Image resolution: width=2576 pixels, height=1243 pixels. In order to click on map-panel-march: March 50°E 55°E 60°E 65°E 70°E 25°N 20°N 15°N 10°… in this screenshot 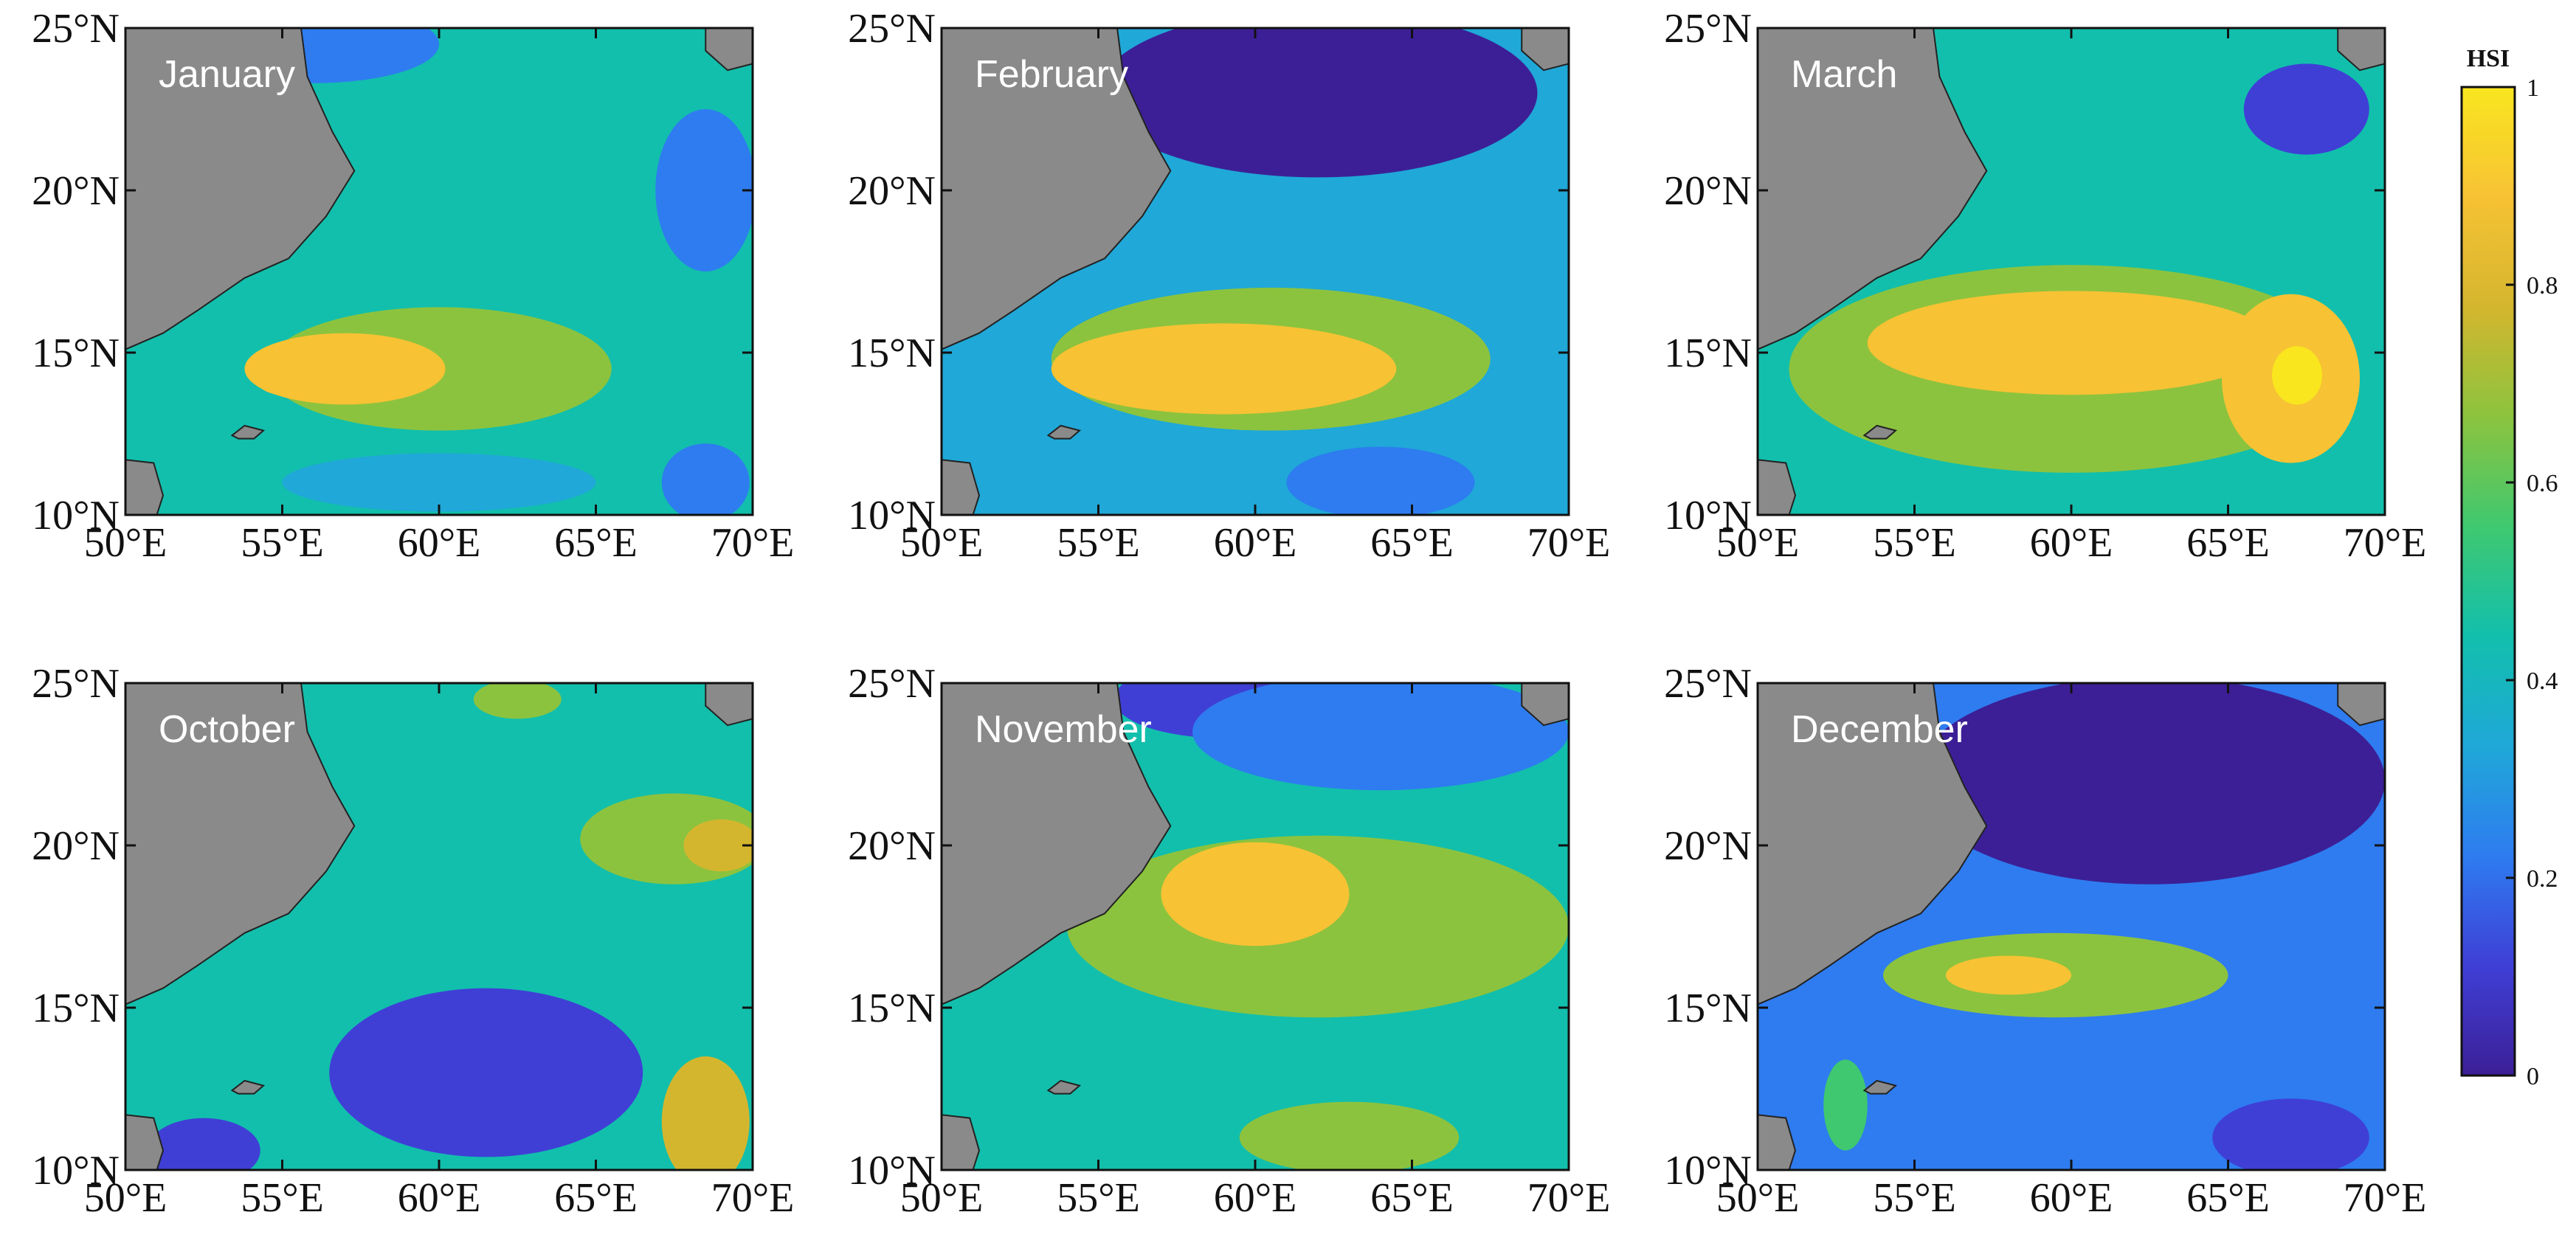, I will do `click(2045, 286)`.